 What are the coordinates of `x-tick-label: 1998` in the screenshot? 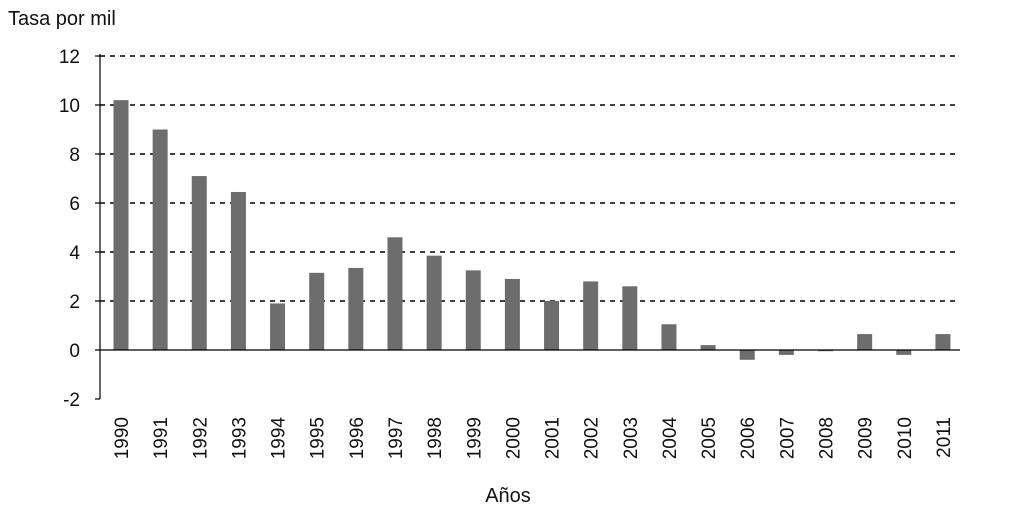 It's located at (435, 438).